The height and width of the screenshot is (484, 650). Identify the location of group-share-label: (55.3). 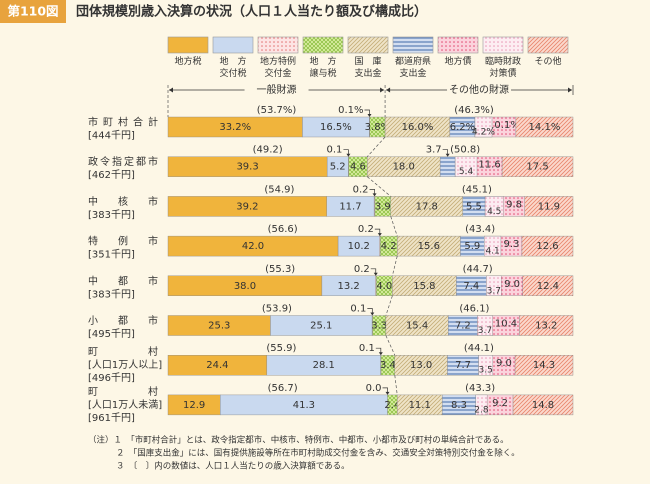
(280, 269).